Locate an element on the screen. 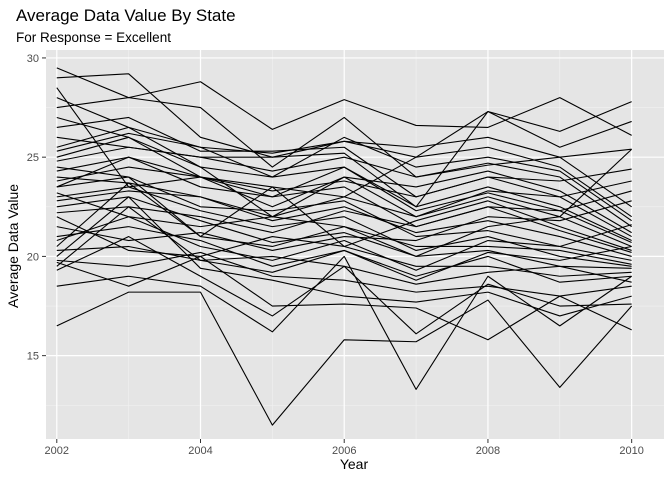  x-tick-label: 2004 is located at coordinates (200, 451).